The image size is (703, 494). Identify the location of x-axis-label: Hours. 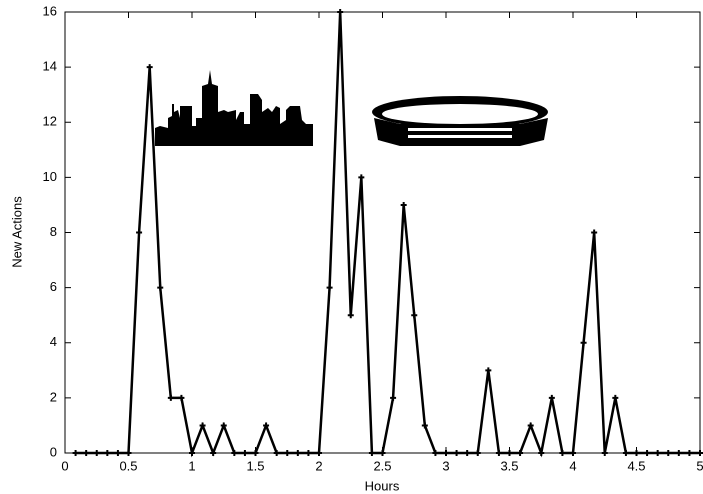
(382, 485).